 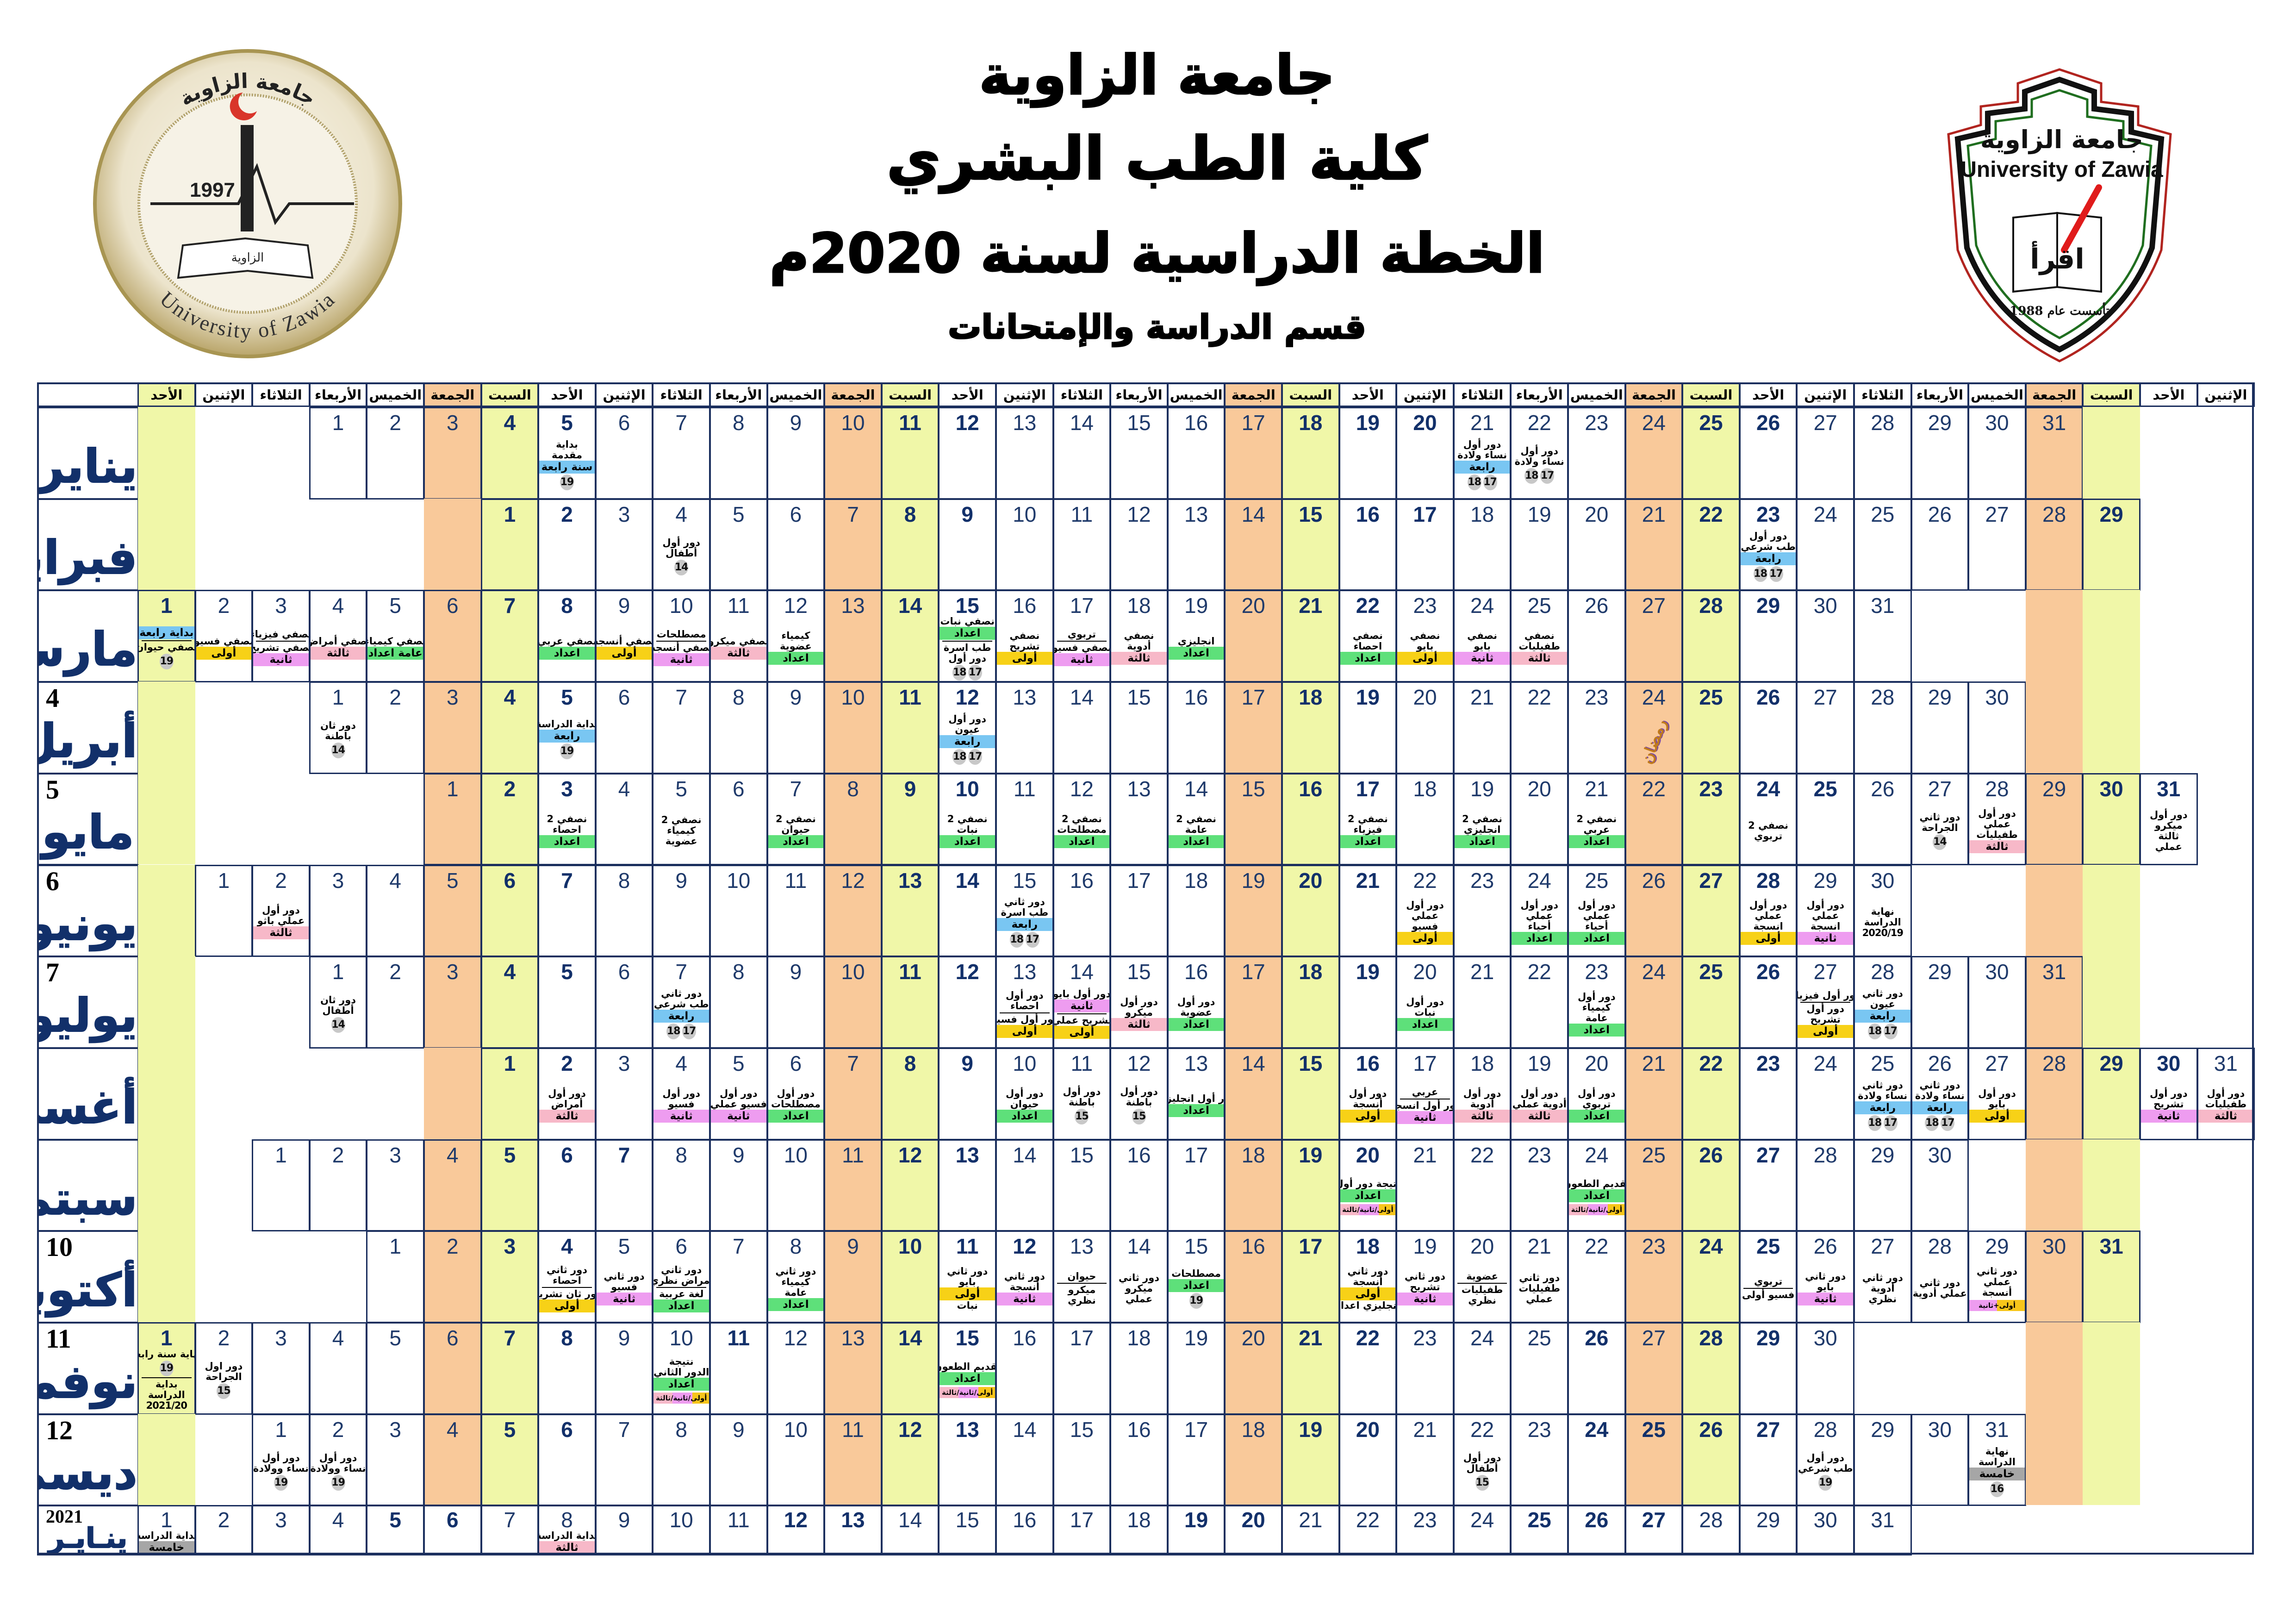 I want to click on day-cell: 15 مصطلحات اعداد 19, so click(x=1196, y=1276).